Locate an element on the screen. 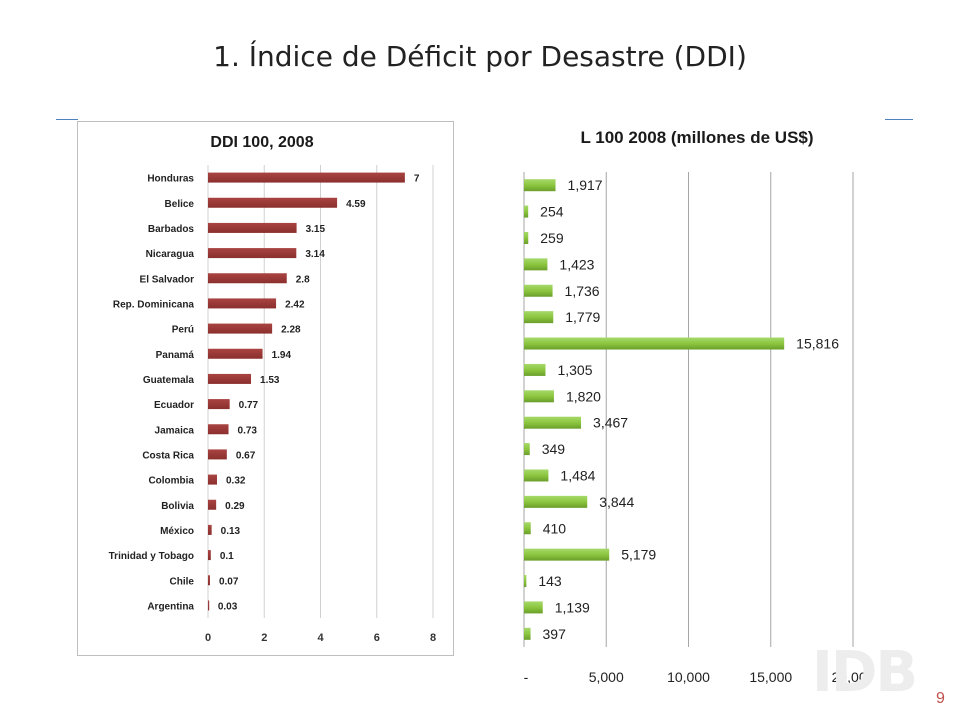 The image size is (960, 720). ddi-value-label: 2.28 is located at coordinates (291, 330).